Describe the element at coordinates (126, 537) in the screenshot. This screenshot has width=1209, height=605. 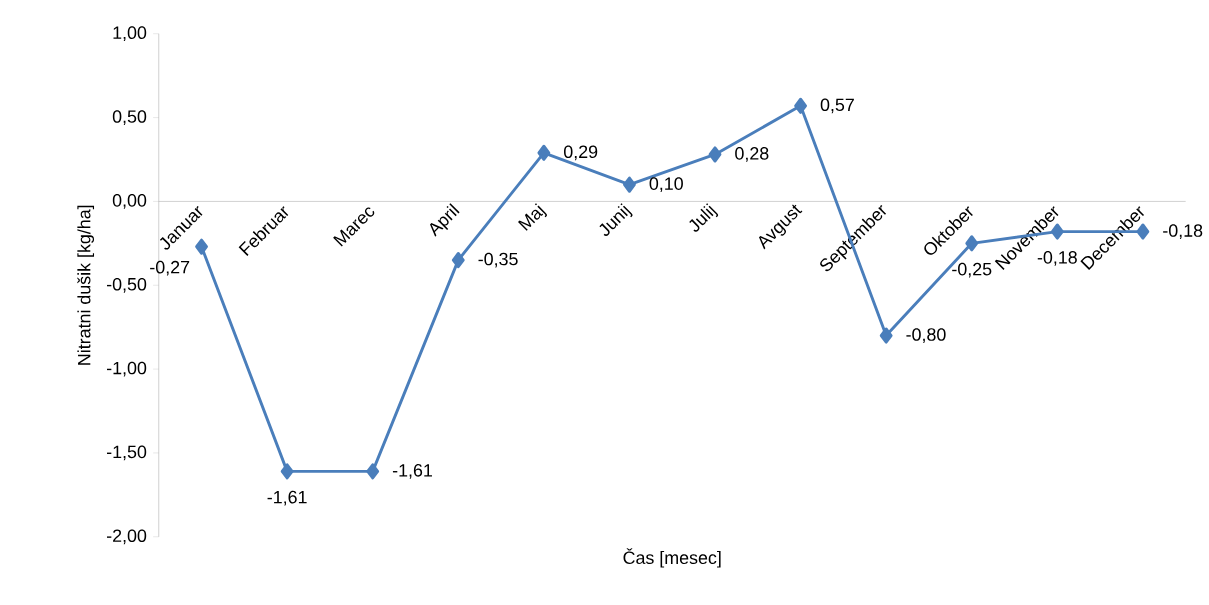
I see `y-tick-label: -2,00` at that location.